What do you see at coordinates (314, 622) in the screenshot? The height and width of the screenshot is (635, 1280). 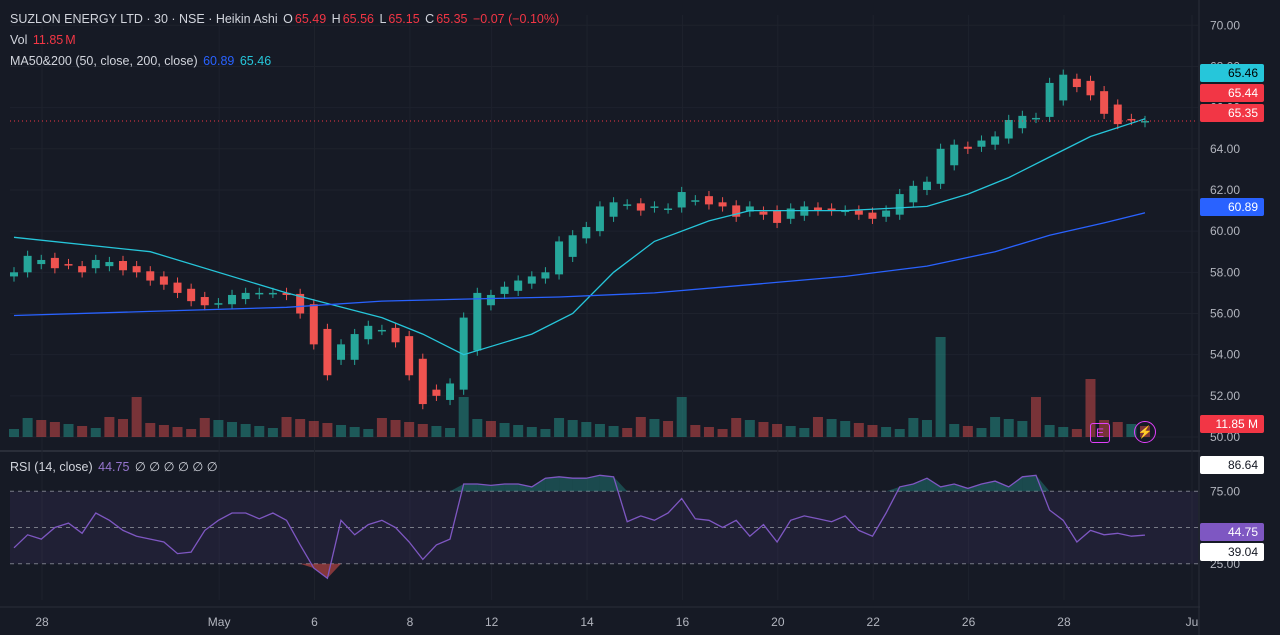 I see `time-tick-label: 6` at bounding box center [314, 622].